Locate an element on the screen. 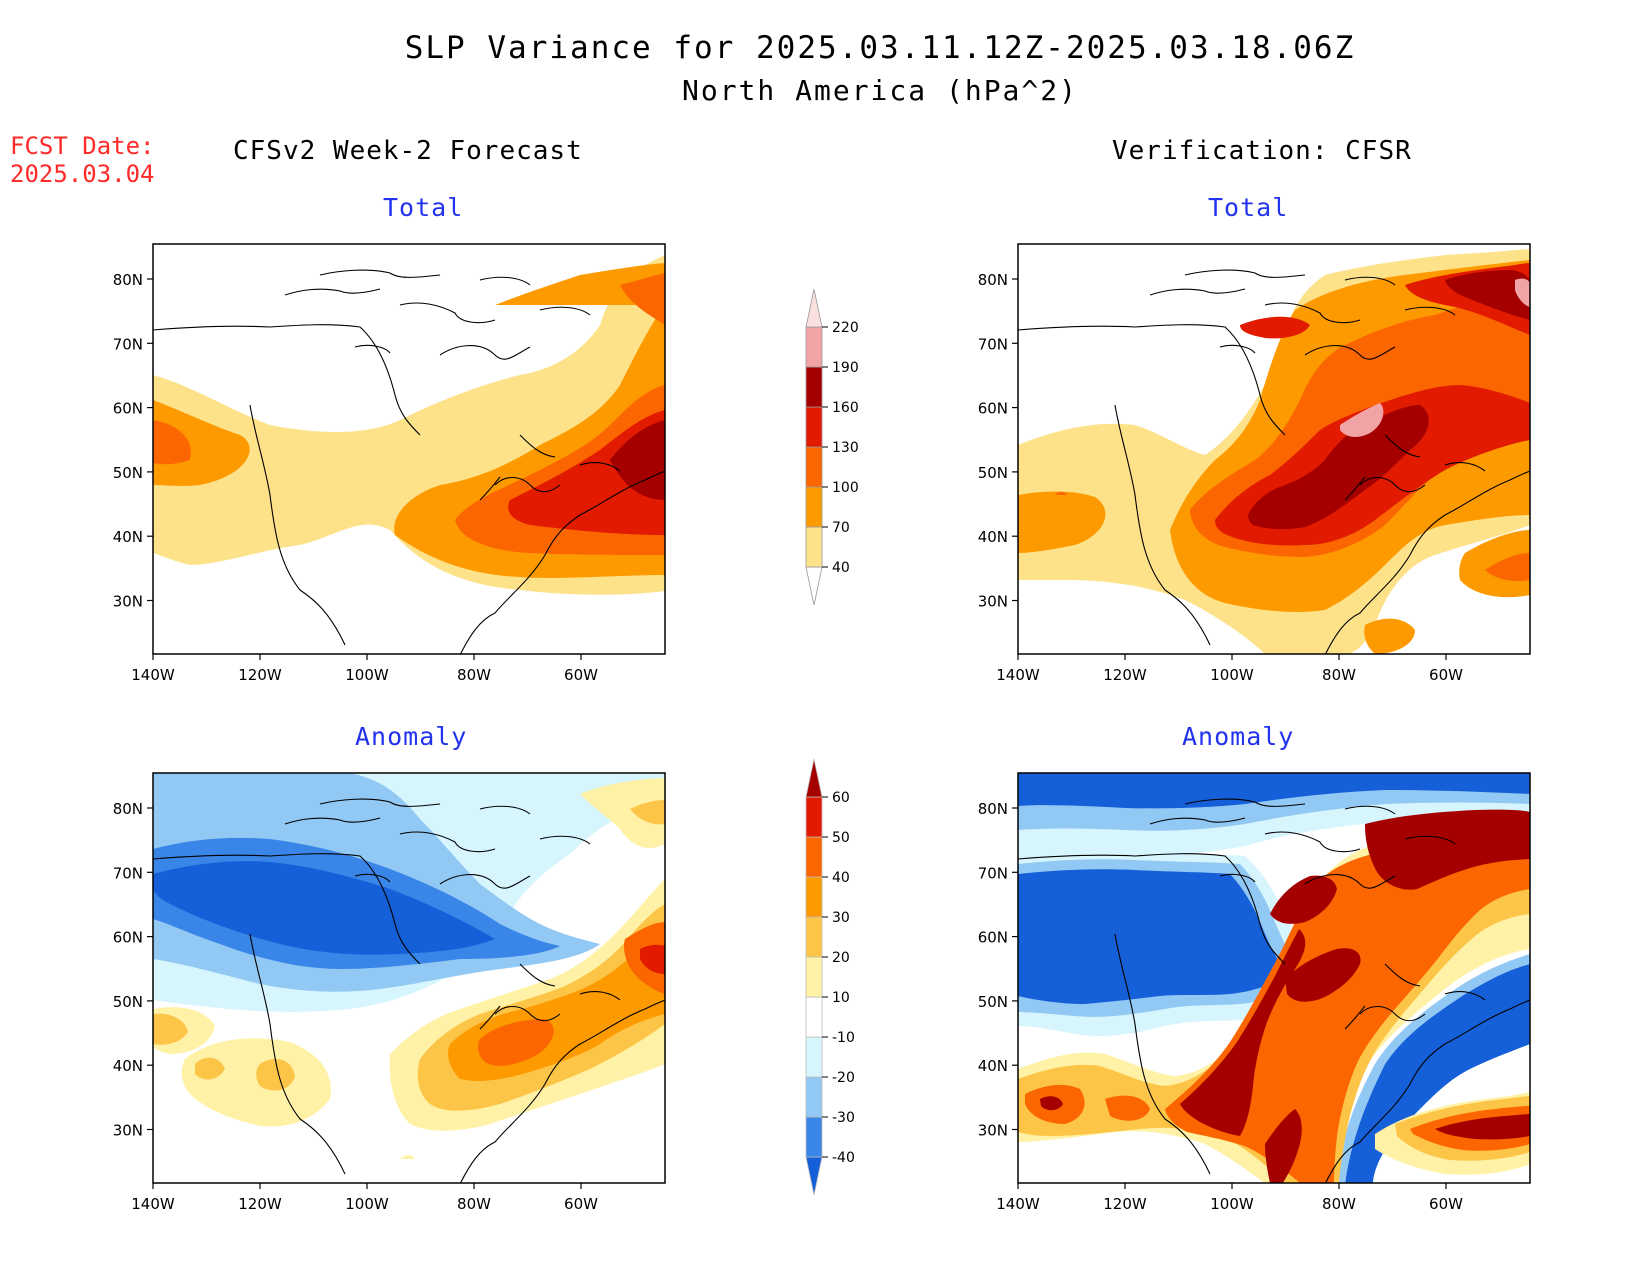 Image resolution: width=1650 pixels, height=1275 pixels. contour-p60-main is located at coordinates (1285, 996).